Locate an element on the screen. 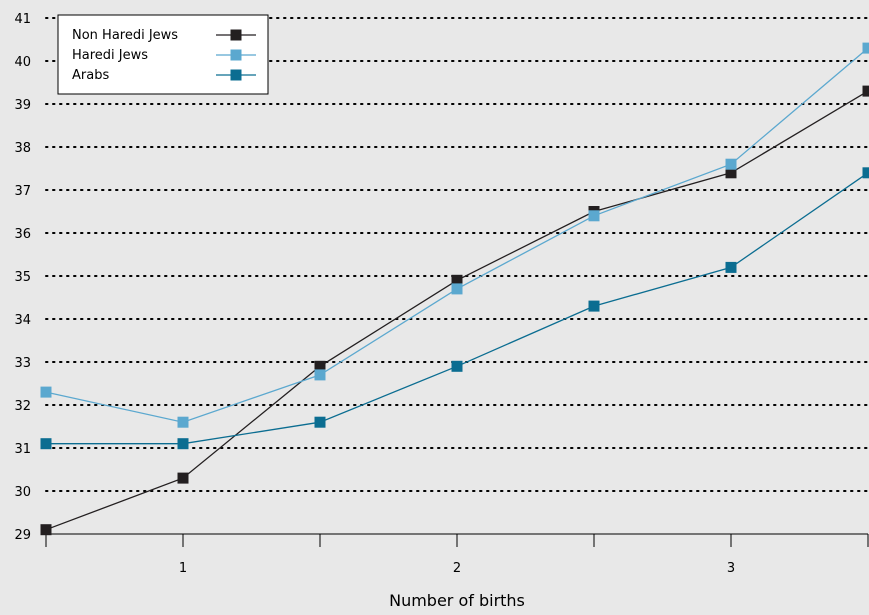 Image resolution: width=869 pixels, height=615 pixels. x-ticks: 1 2 3 is located at coordinates (457, 555).